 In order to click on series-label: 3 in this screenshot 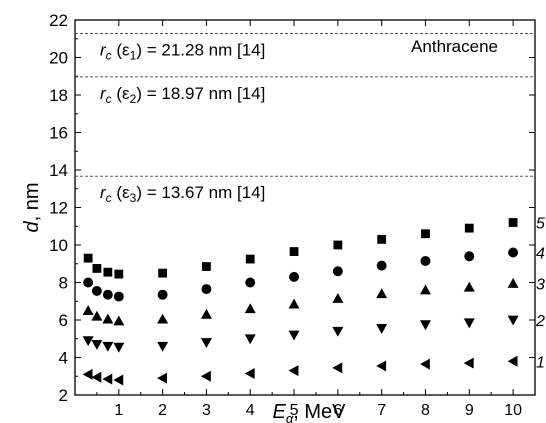, I will do `click(540, 284)`.